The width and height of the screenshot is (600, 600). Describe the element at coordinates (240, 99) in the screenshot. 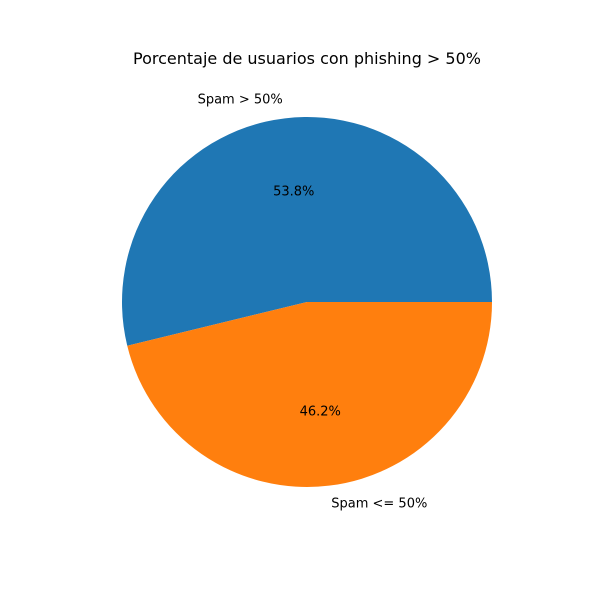

I see `slice-label-1: Spam > 50%` at that location.